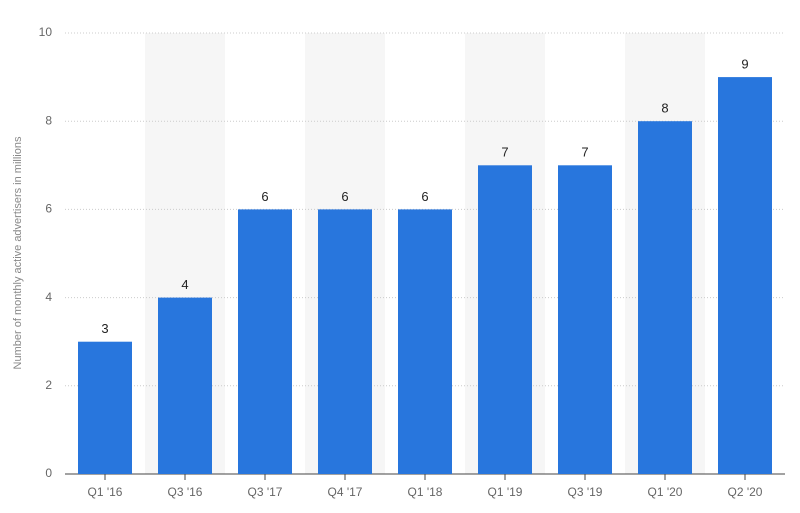 This screenshot has height=513, width=800. Describe the element at coordinates (664, 108) in the screenshot. I see `value-label: 8` at that location.